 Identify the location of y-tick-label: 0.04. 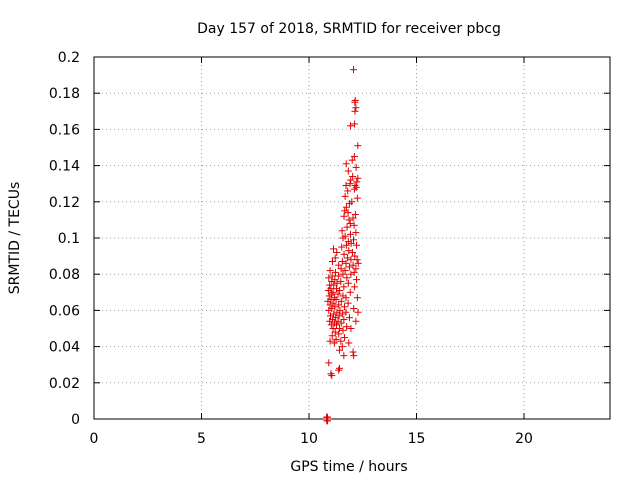
(64, 348).